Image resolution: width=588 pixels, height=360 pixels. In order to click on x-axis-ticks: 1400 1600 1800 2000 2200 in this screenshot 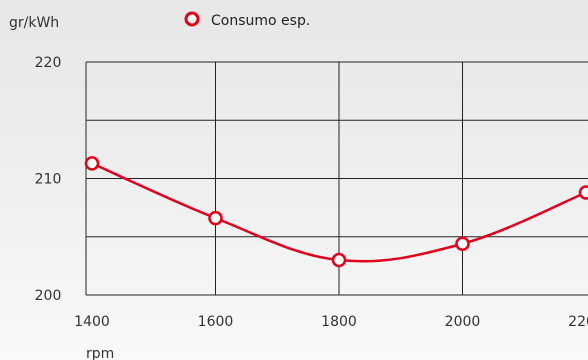, I will do `click(331, 322)`.